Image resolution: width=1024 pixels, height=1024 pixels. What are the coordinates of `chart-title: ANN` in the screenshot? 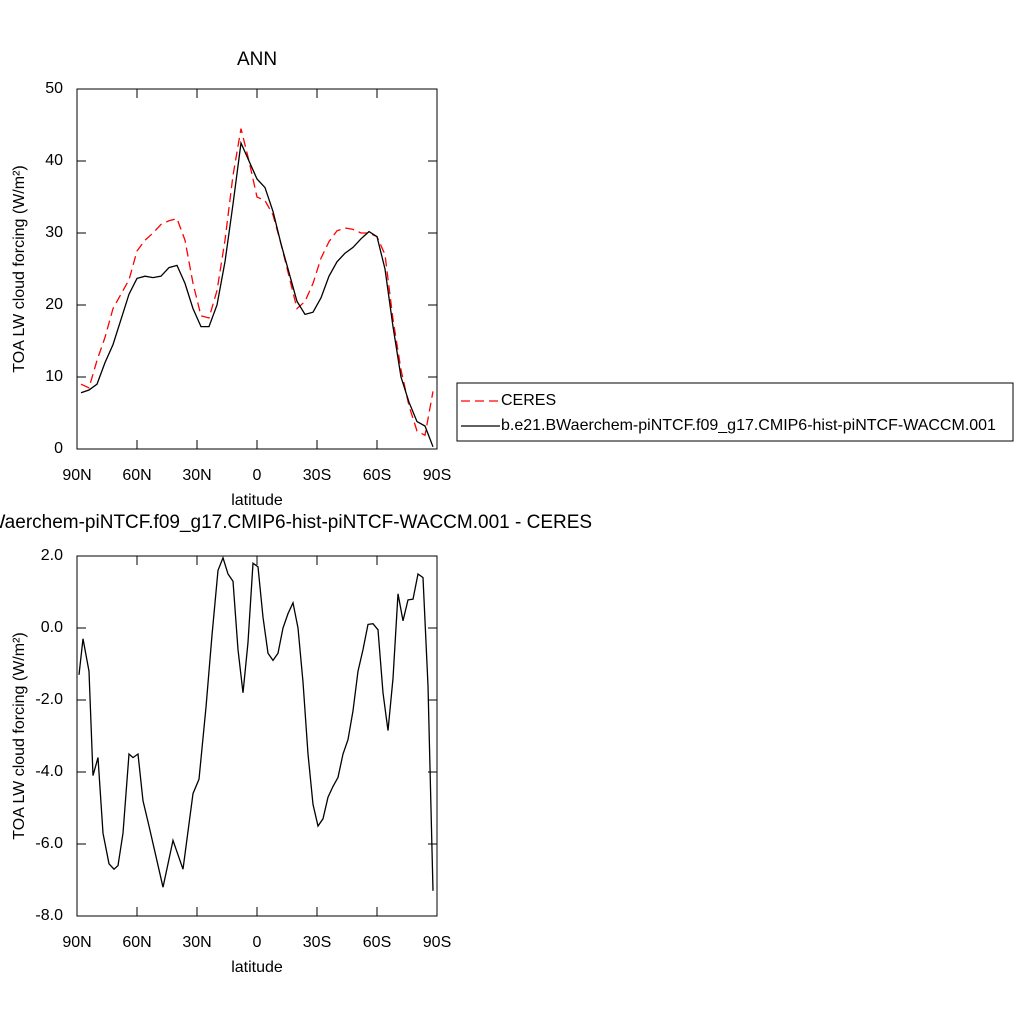 It's located at (257, 59).